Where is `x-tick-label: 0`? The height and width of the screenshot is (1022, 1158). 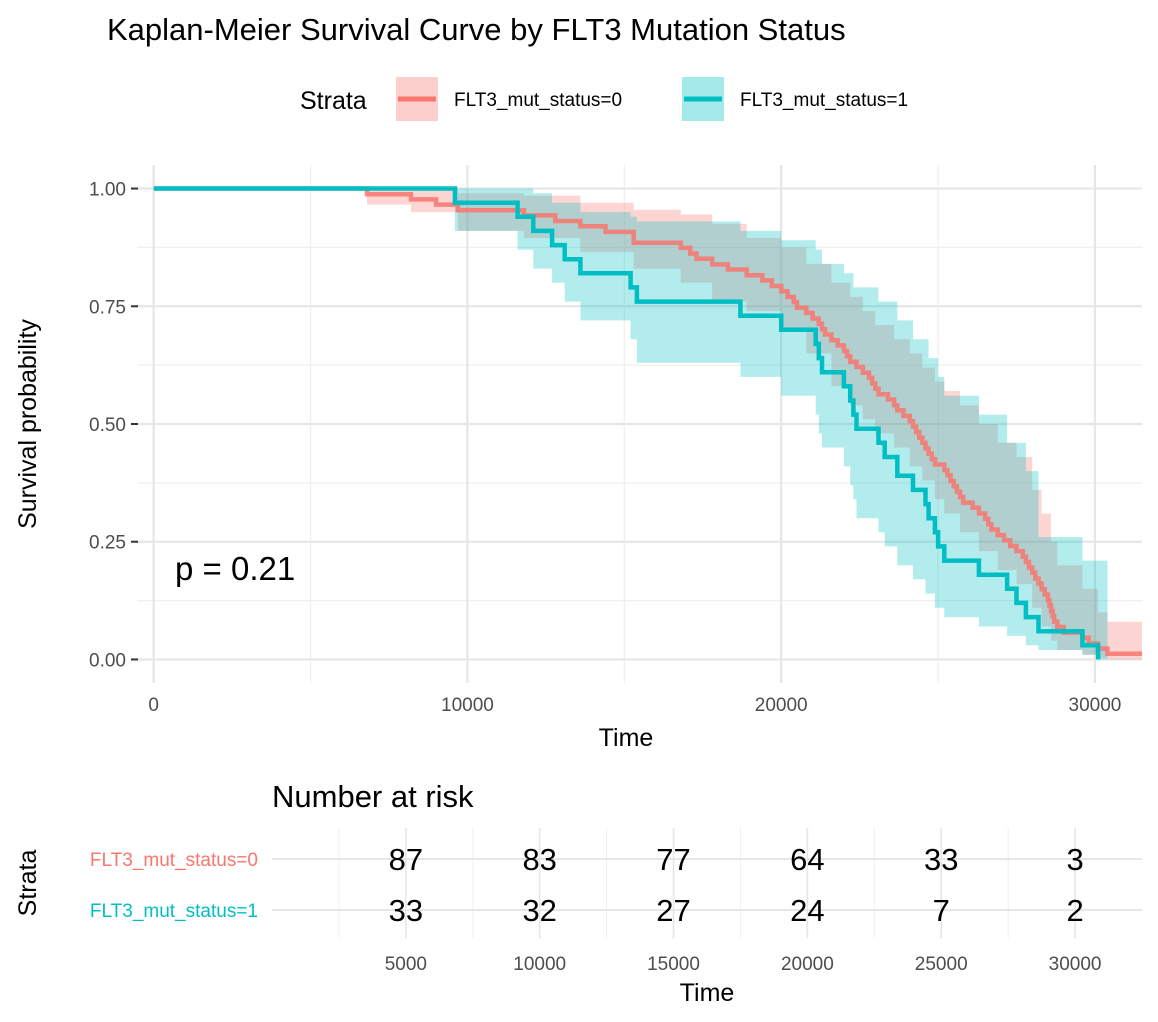
x-tick-label: 0 is located at coordinates (153, 705).